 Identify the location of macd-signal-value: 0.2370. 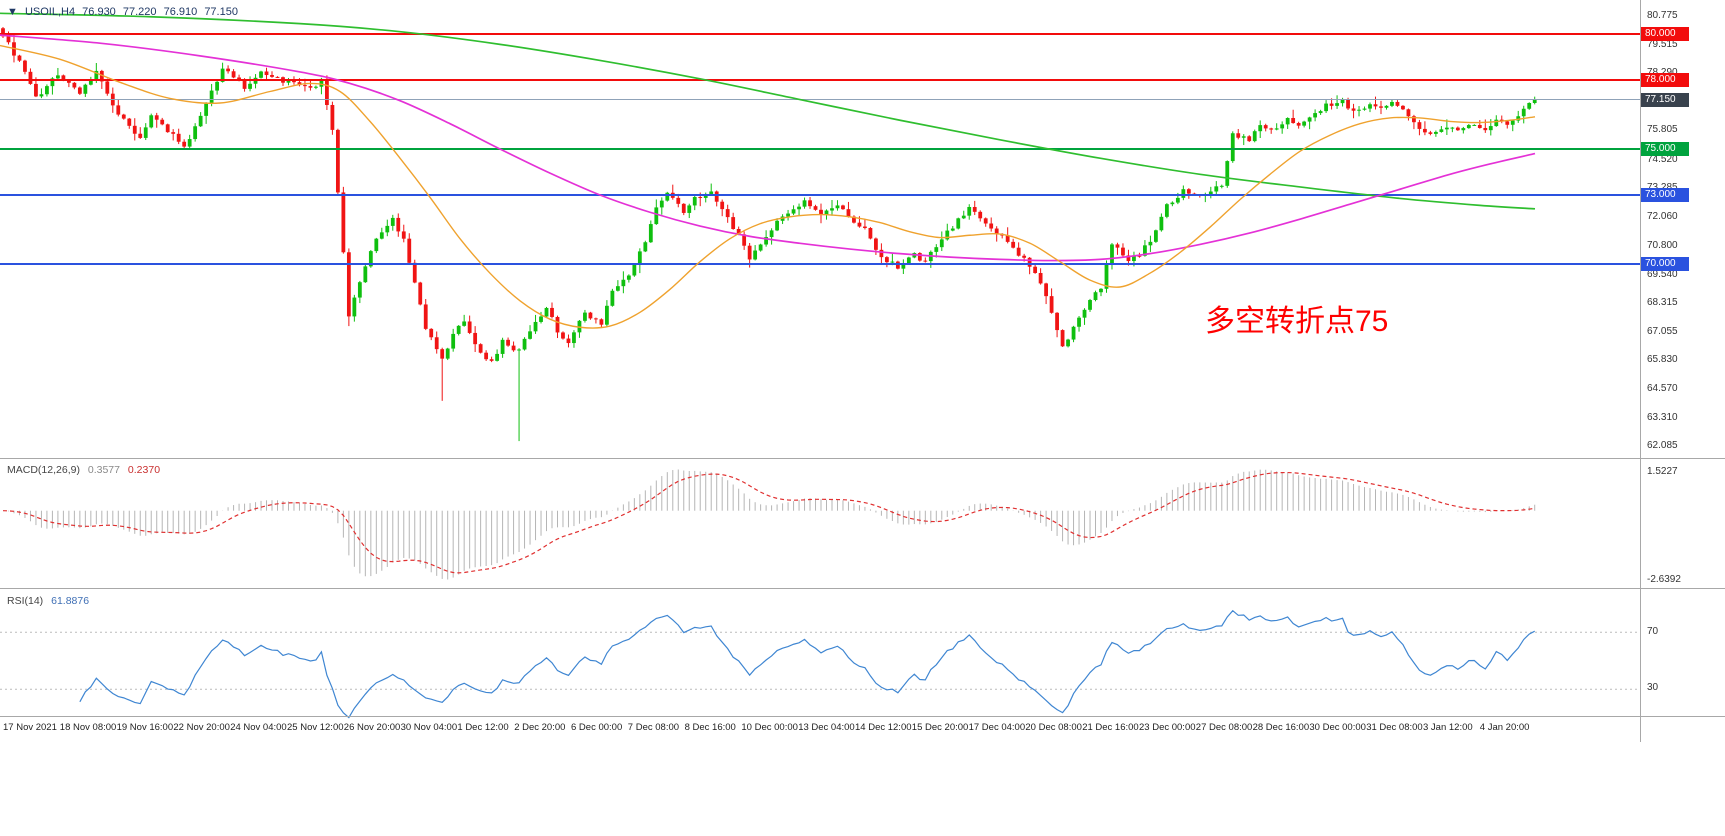
(144, 470).